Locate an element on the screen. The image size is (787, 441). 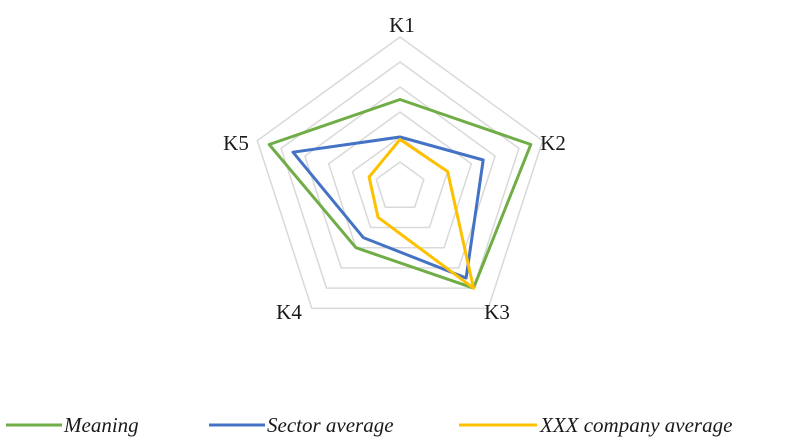
radar-series is located at coordinates (400, 194).